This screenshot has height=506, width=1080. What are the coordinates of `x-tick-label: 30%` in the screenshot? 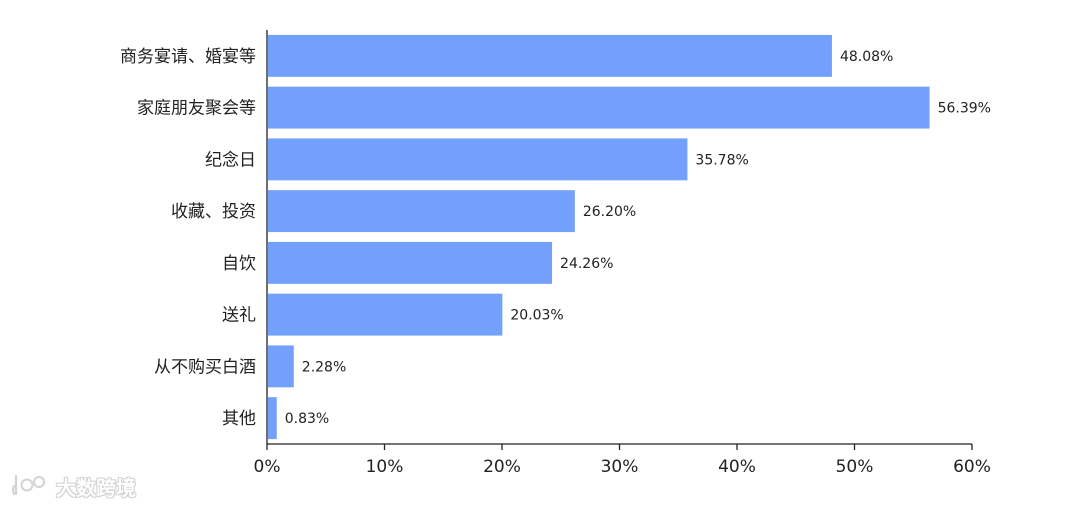 It's located at (620, 467).